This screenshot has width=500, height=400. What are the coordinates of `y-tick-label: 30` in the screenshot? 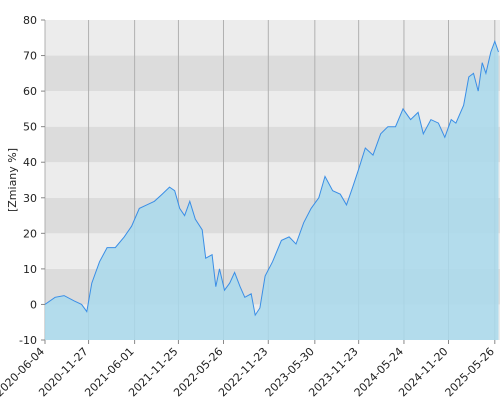 It's located at (30, 198).